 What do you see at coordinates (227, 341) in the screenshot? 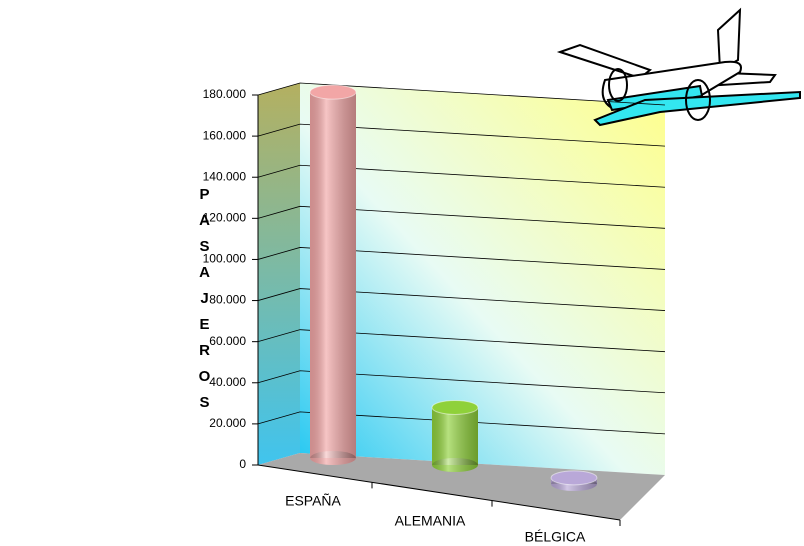
I see `y-tick-label: 60.000` at bounding box center [227, 341].